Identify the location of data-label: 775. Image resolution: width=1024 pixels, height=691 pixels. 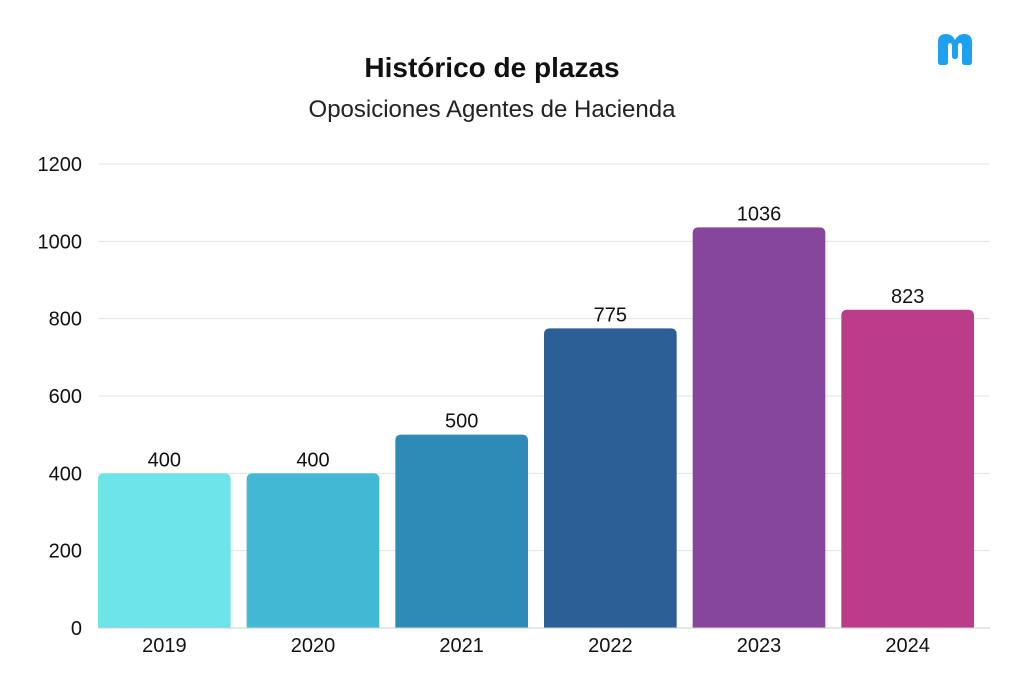
(610, 315).